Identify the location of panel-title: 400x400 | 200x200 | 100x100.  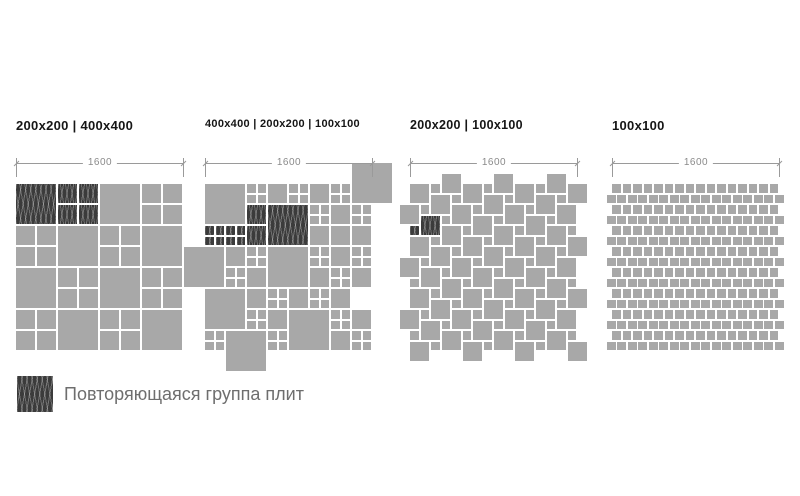
(282, 124).